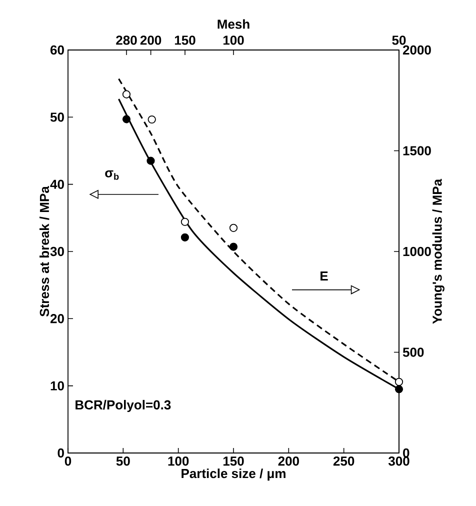 Image resolution: width=476 pixels, height=506 pixels. I want to click on y2-tick-label: 0, so click(406, 453).